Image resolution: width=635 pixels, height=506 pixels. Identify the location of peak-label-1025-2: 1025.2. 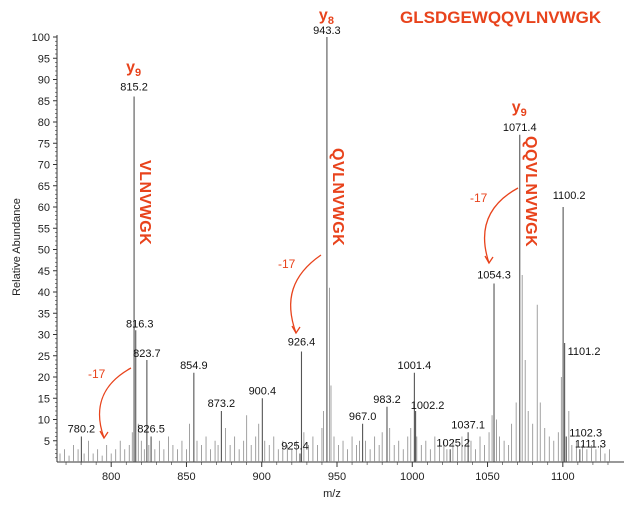
(453, 443).